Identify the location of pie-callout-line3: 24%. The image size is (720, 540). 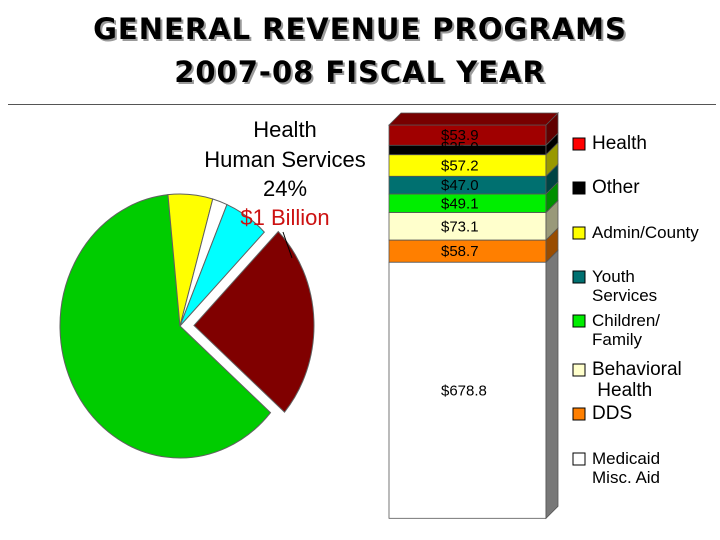
(285, 188).